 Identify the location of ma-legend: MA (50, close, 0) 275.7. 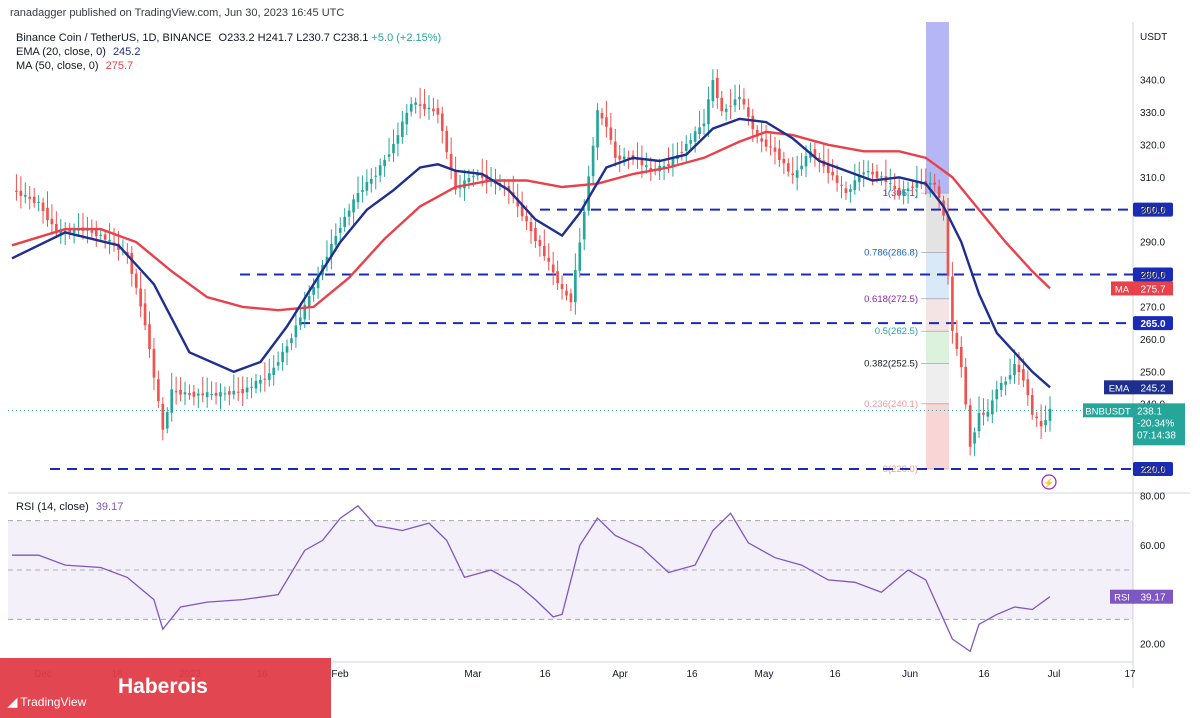
(74, 66).